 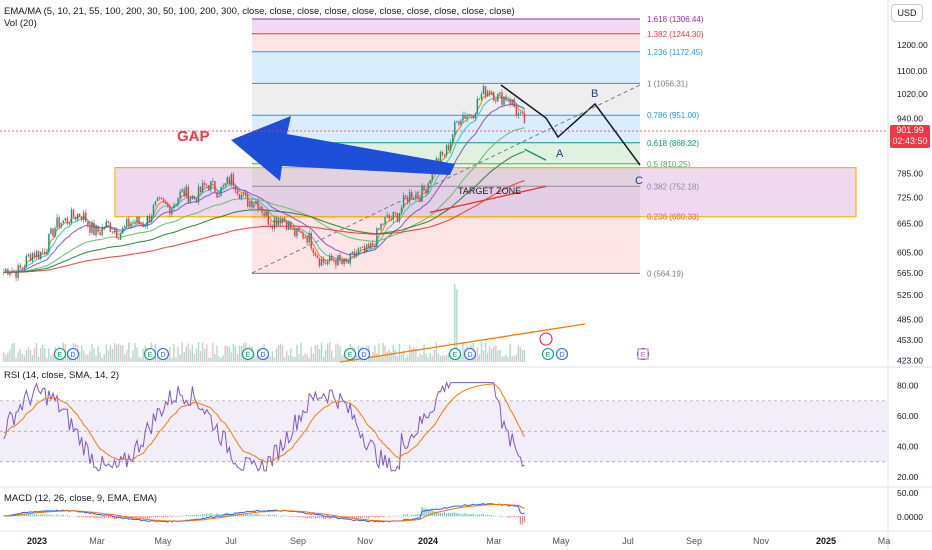 What do you see at coordinates (910, 224) in the screenshot?
I see `price-axis-tick-label: 665.00` at bounding box center [910, 224].